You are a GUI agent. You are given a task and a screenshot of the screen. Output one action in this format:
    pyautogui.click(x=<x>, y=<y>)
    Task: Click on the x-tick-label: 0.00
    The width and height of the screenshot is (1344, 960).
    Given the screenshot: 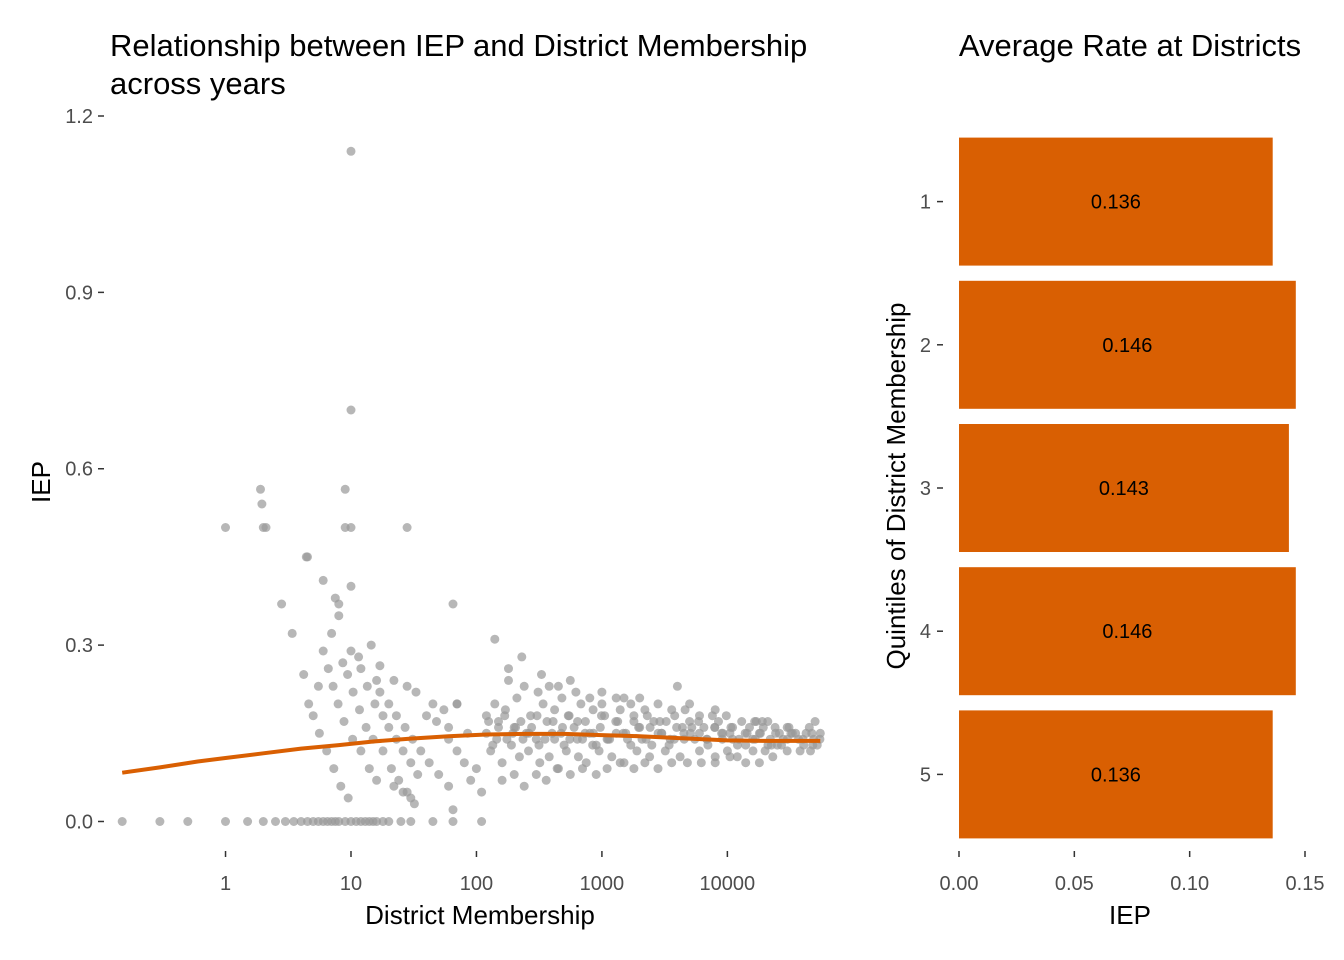 What is the action you would take?
    pyautogui.click(x=959, y=884)
    